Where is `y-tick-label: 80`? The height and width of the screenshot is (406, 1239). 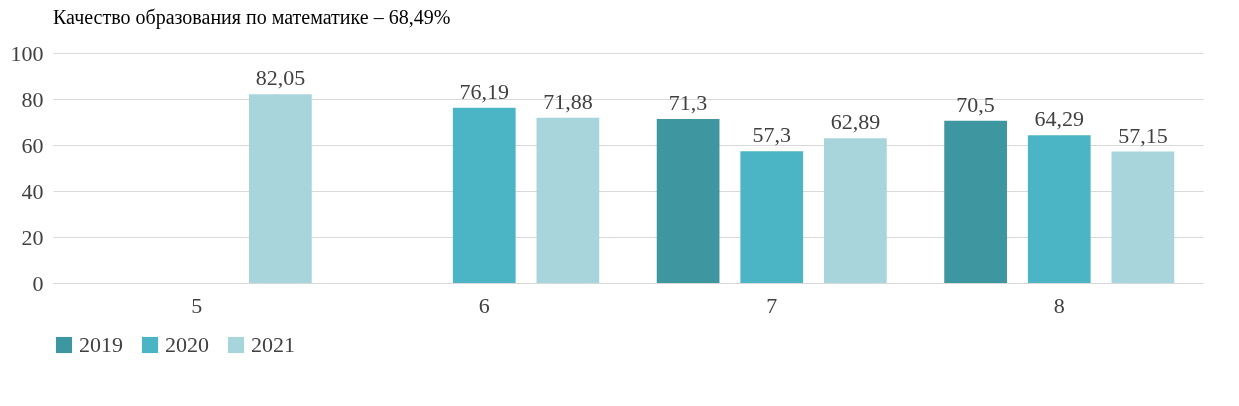 y-tick-label: 80 is located at coordinates (32, 99).